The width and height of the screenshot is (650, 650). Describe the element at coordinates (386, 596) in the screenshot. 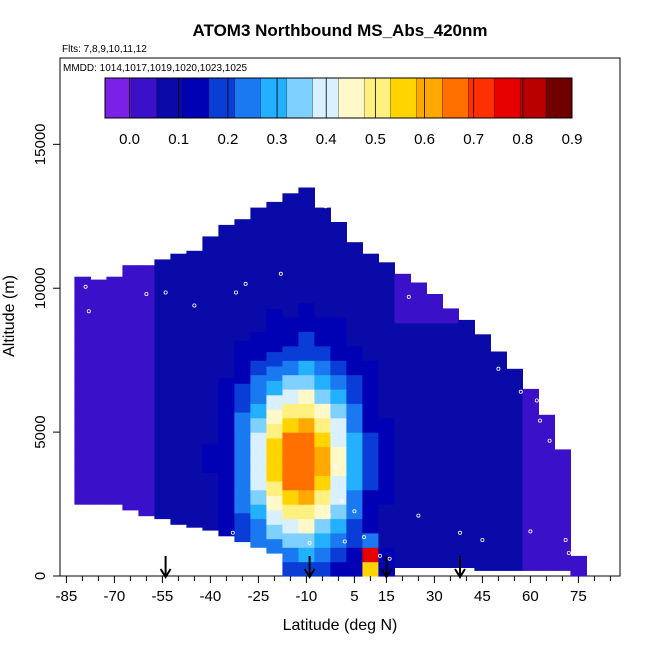

I see `x-tick-label: 15` at that location.